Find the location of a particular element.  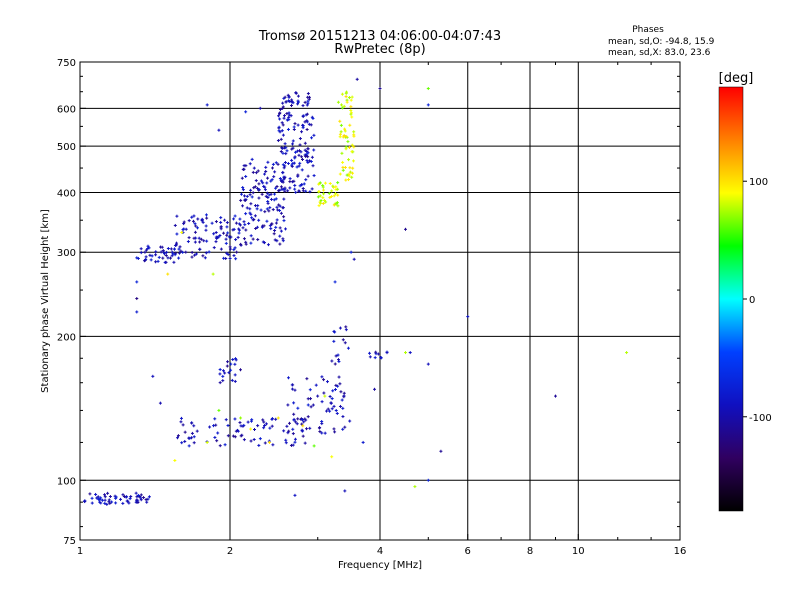

x-tick-label: 6 is located at coordinates (468, 551).